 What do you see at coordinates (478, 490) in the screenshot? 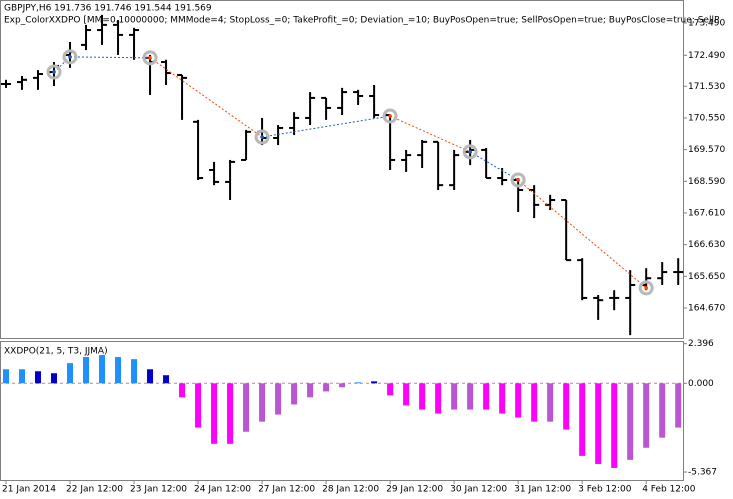
I see `x-tick-label: 30 Jan 12:00` at bounding box center [478, 490].